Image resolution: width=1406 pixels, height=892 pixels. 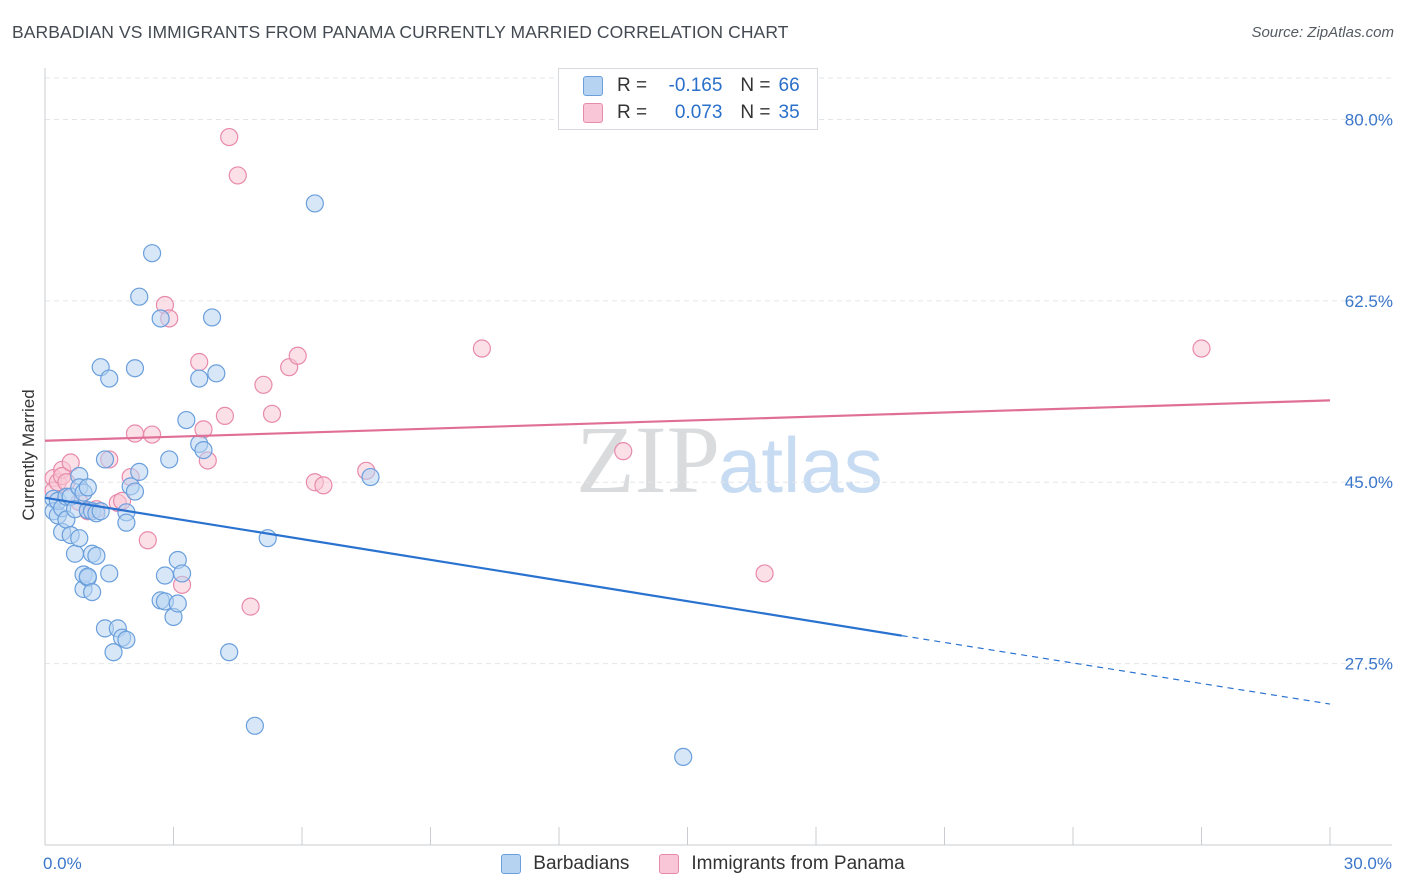 I want to click on y-axis-label: Currently Married, so click(x=28, y=454).